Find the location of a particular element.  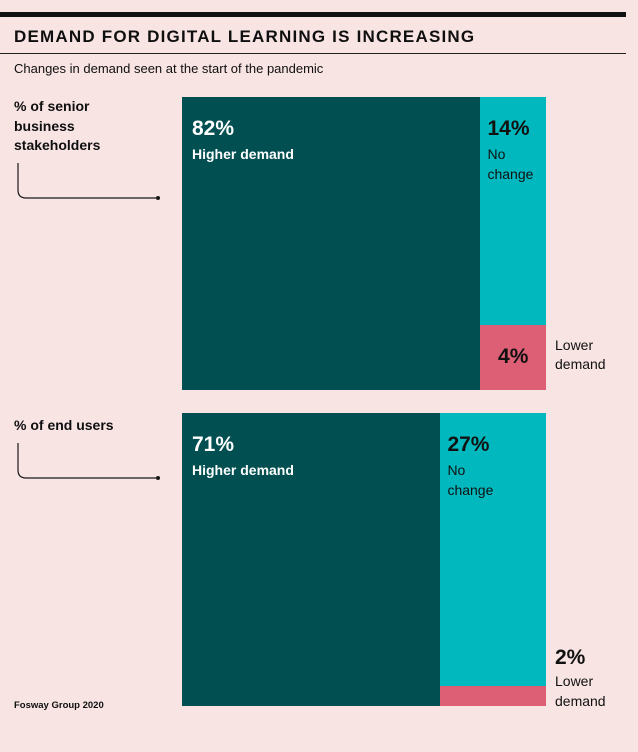

segment-label-group: 71% Higher demand is located at coordinates (243, 457).